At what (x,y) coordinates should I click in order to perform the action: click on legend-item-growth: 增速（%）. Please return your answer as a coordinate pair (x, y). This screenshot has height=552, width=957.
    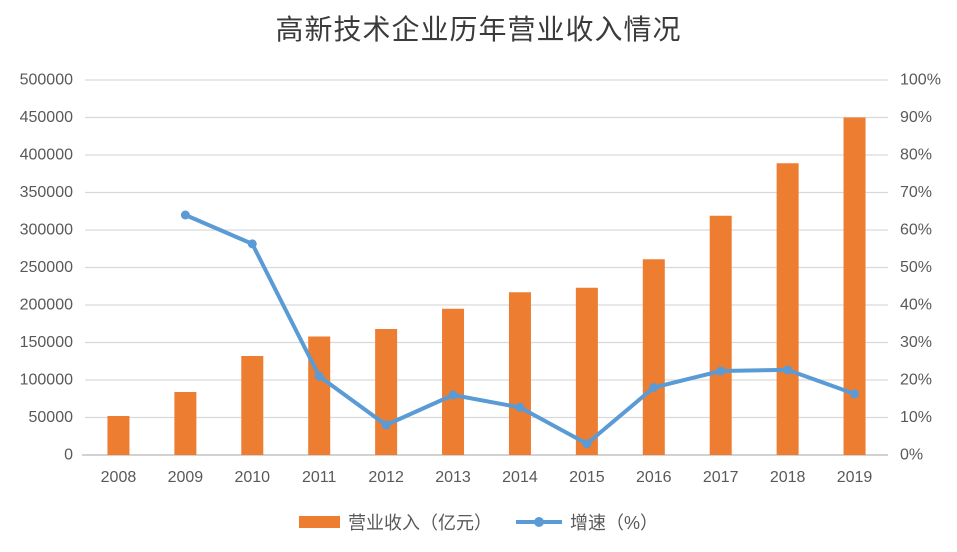
    Looking at the image, I should click on (586, 522).